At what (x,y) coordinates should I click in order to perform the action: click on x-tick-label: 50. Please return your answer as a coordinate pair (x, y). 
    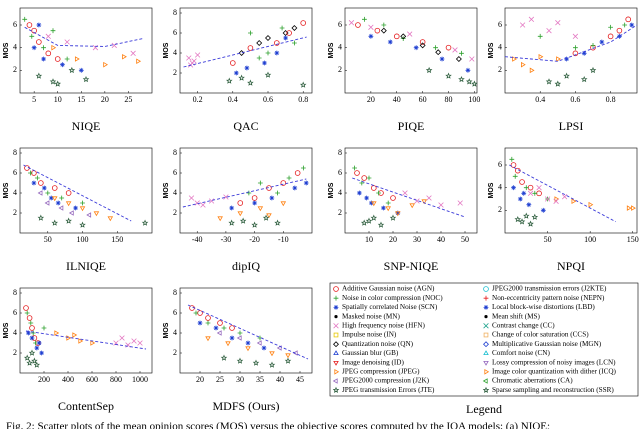
    Looking at the image, I should click on (48, 239).